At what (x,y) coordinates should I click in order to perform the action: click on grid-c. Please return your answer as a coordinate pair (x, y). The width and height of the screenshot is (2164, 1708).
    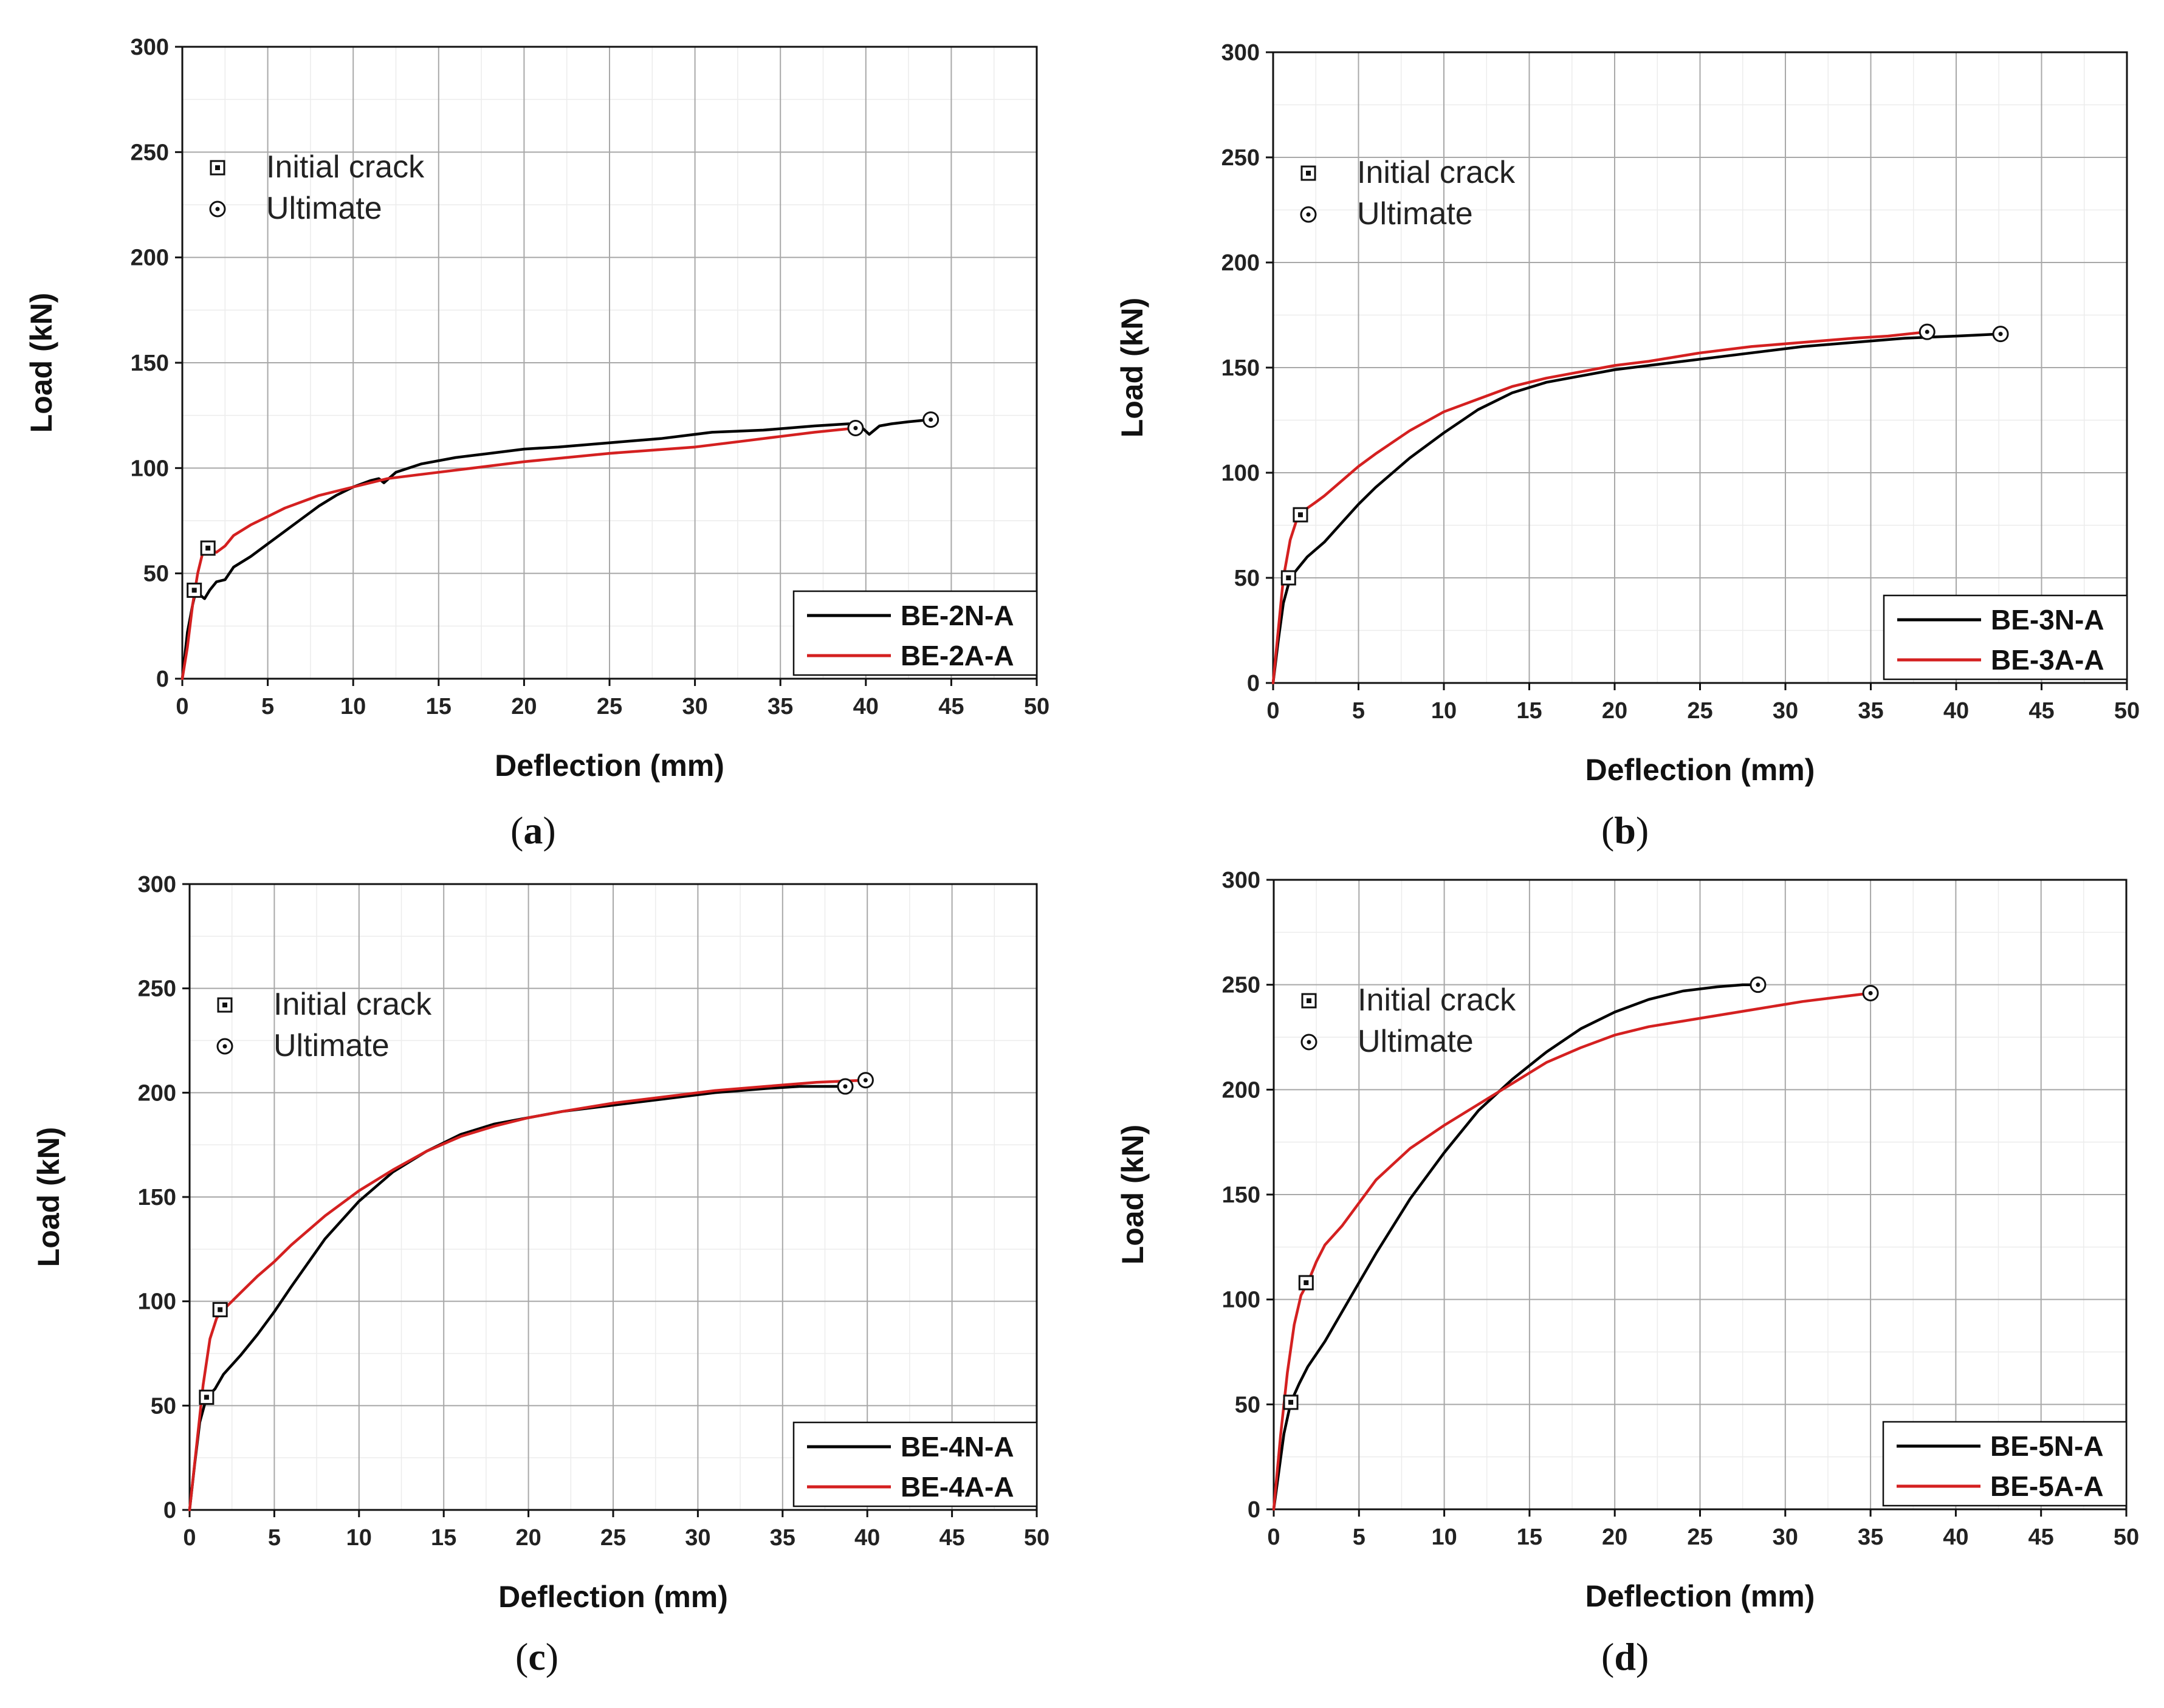
    Looking at the image, I should click on (613, 1197).